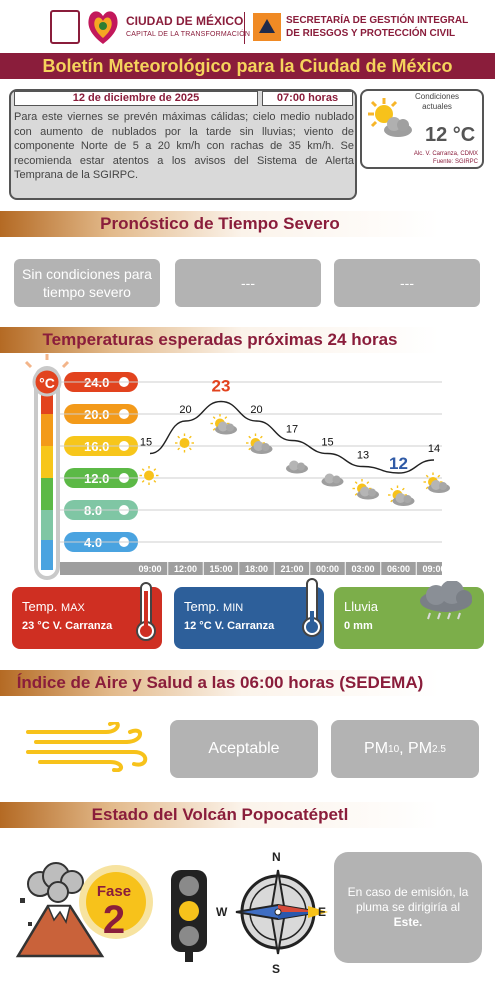 This screenshot has width=495, height=981. I want to click on max-temp-label-word: Temp., so click(40, 606).